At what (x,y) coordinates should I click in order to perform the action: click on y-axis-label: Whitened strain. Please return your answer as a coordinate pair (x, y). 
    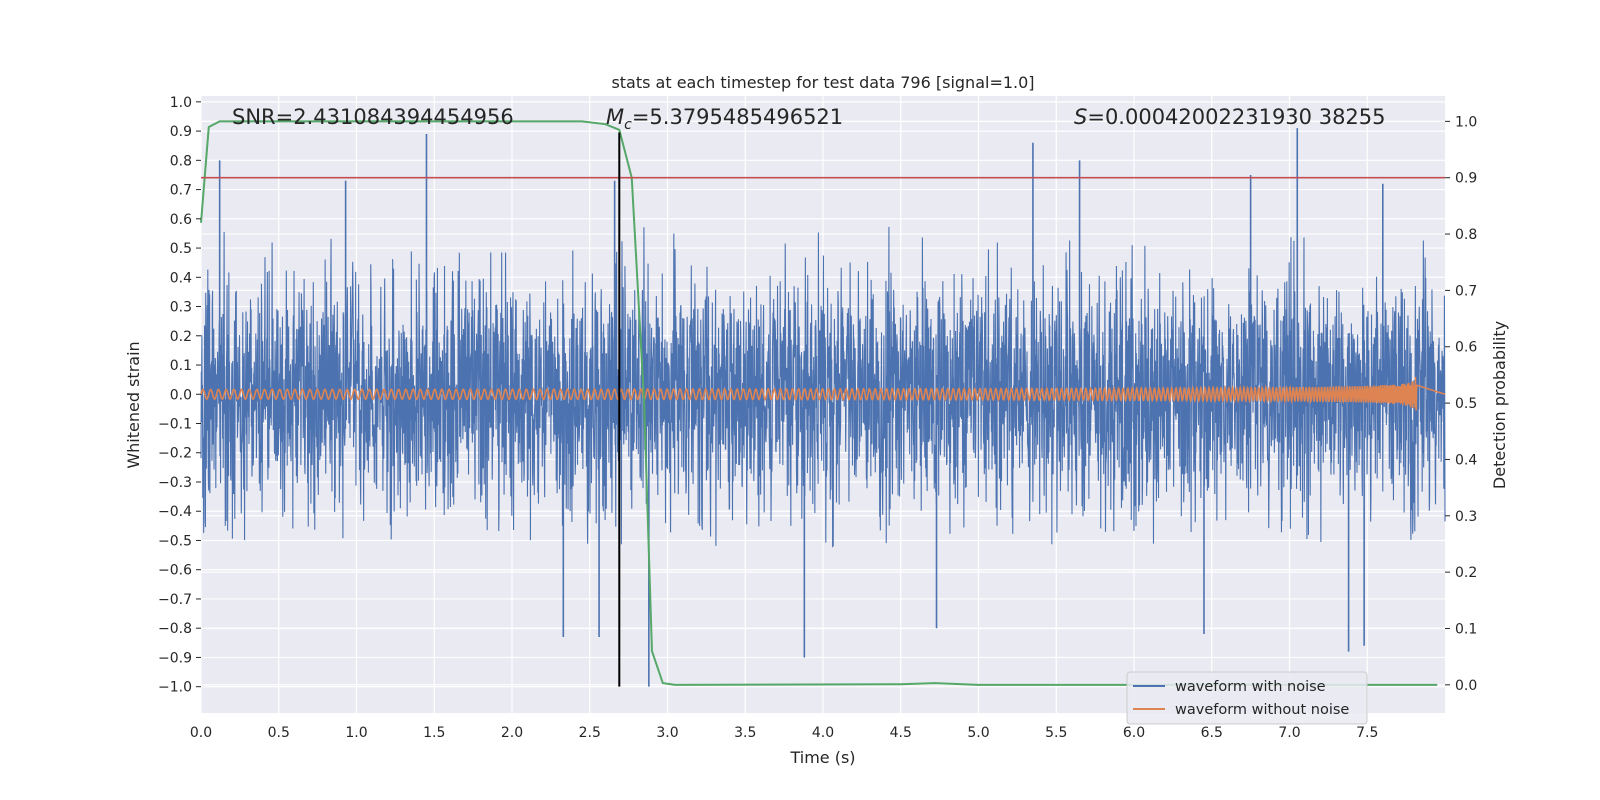
    Looking at the image, I should click on (133, 404).